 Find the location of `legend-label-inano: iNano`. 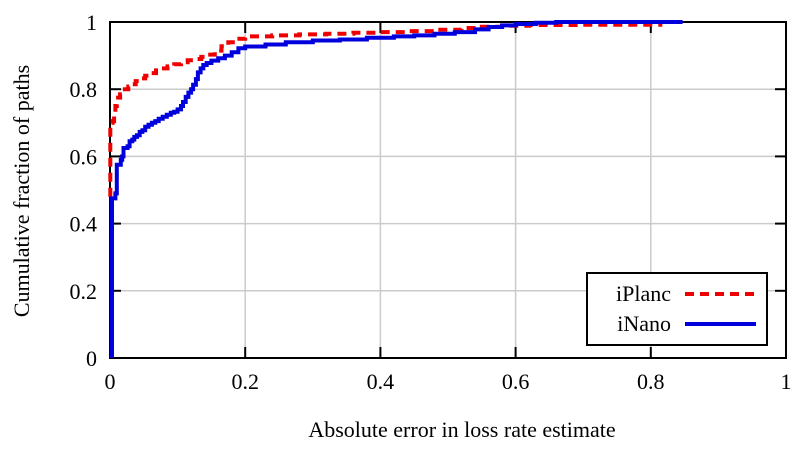

legend-label-inano: iNano is located at coordinates (644, 323).